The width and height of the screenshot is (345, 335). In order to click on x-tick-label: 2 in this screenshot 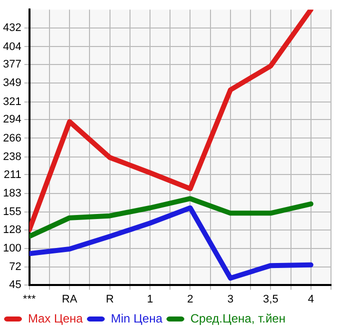, I will do `click(190, 299)`.